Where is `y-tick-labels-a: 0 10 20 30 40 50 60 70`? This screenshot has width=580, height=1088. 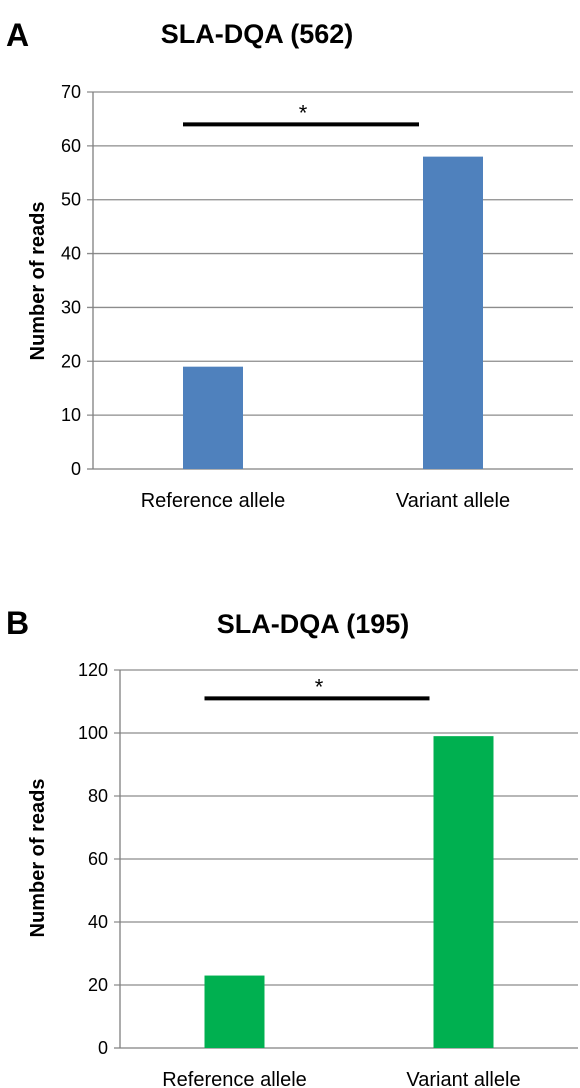 y-tick-labels-a: 0 10 20 30 40 50 60 70 is located at coordinates (71, 280).